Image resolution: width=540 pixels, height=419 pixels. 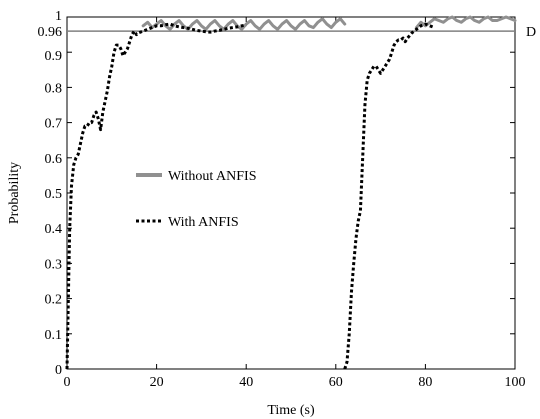 I want to click on y-tick-label: 0, so click(x=58, y=370).